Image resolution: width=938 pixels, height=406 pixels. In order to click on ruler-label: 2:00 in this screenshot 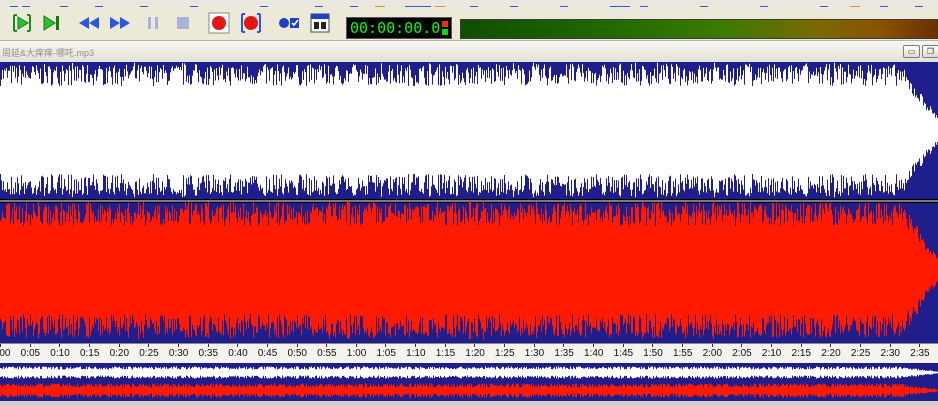, I will do `click(712, 353)`.